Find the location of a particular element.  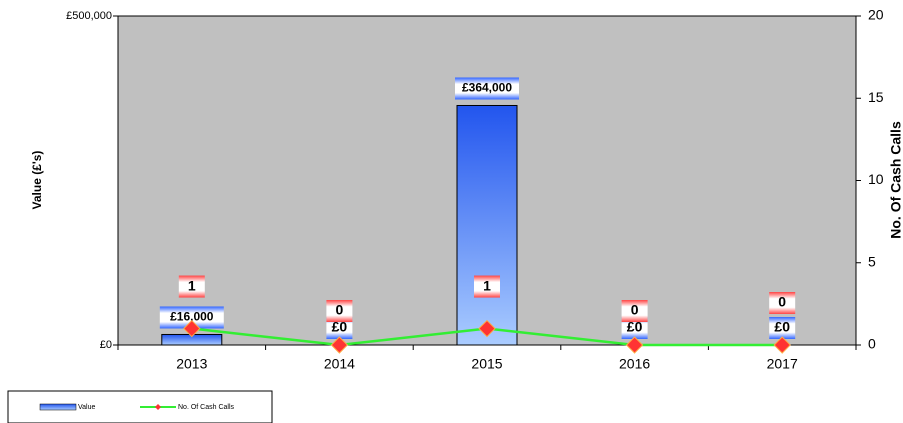

y2-tick-label: 20 is located at coordinates (876, 15).